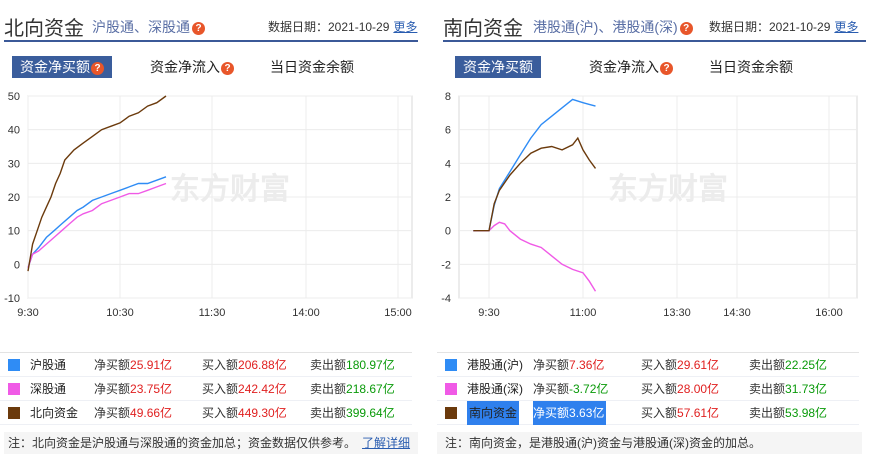 This screenshot has height=461, width=874. What do you see at coordinates (44, 29) in the screenshot?
I see `north-title: 北向资金` at bounding box center [44, 29].